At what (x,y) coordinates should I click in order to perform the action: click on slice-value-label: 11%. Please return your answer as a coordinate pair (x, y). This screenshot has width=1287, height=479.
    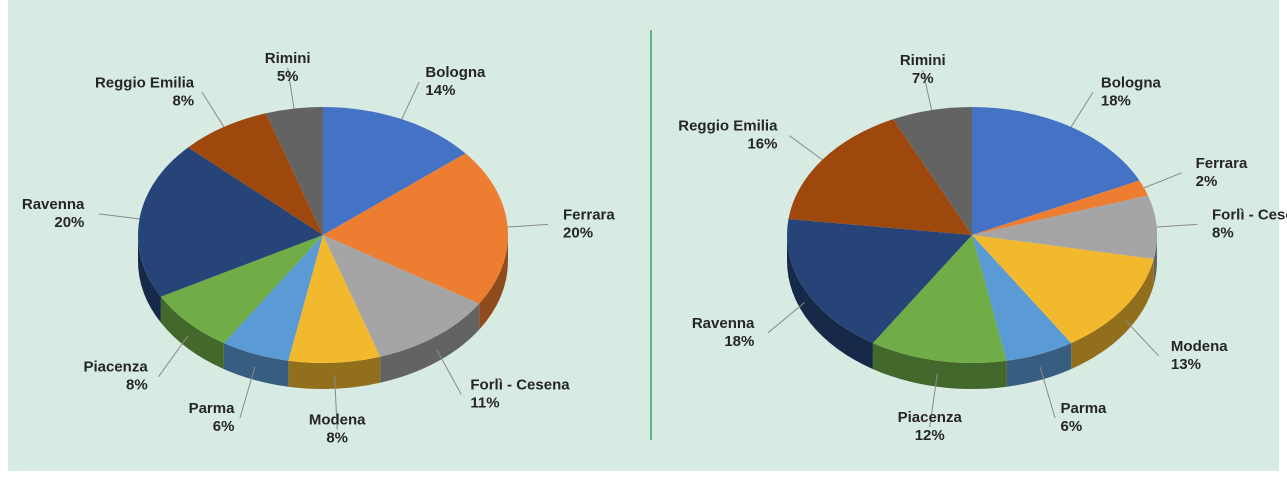
    Looking at the image, I should click on (484, 402).